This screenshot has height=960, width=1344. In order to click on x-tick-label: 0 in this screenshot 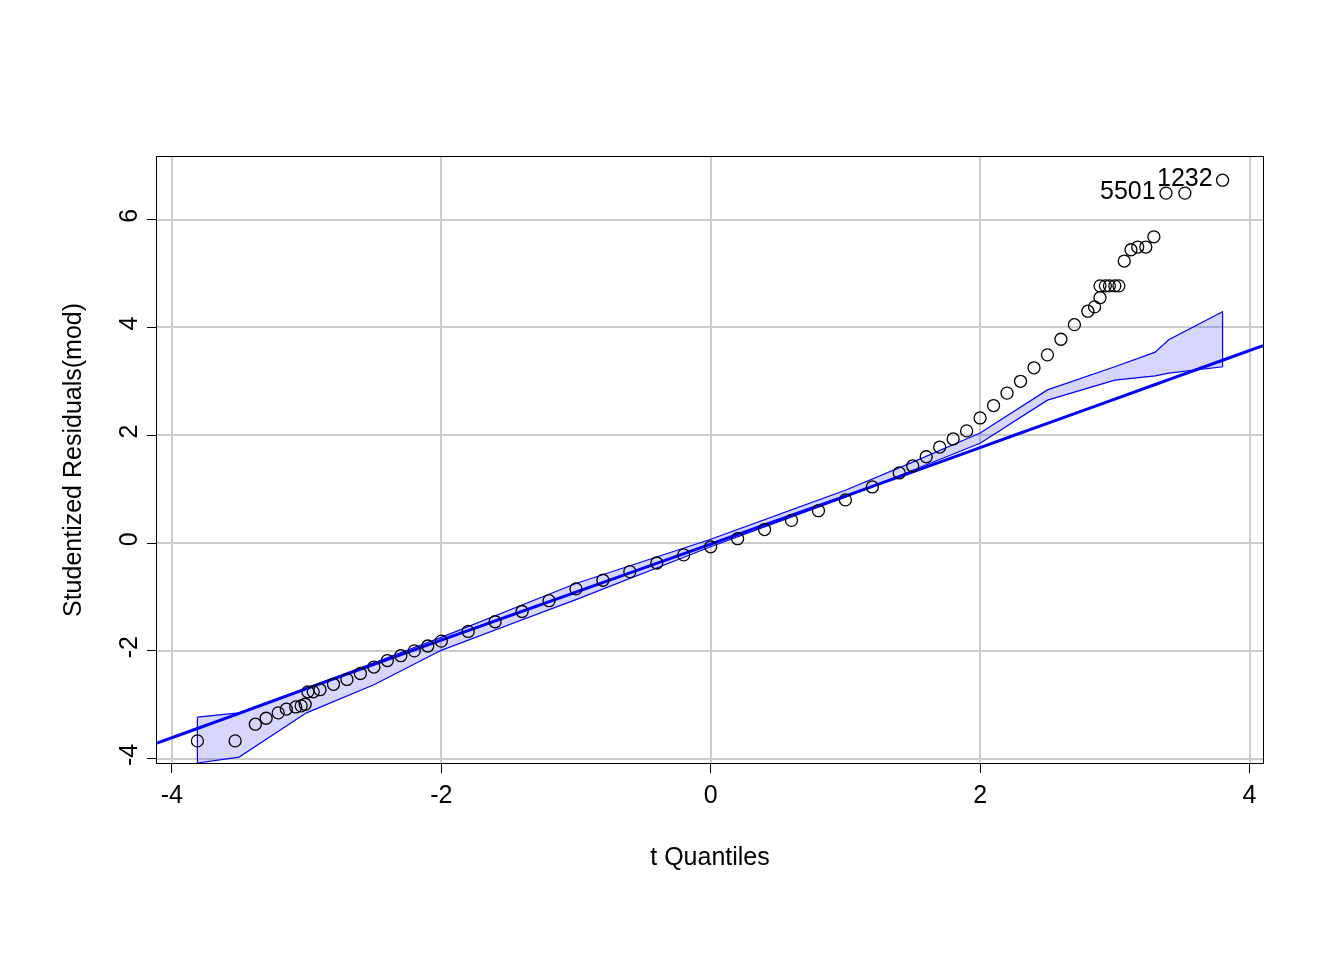, I will do `click(710, 794)`.